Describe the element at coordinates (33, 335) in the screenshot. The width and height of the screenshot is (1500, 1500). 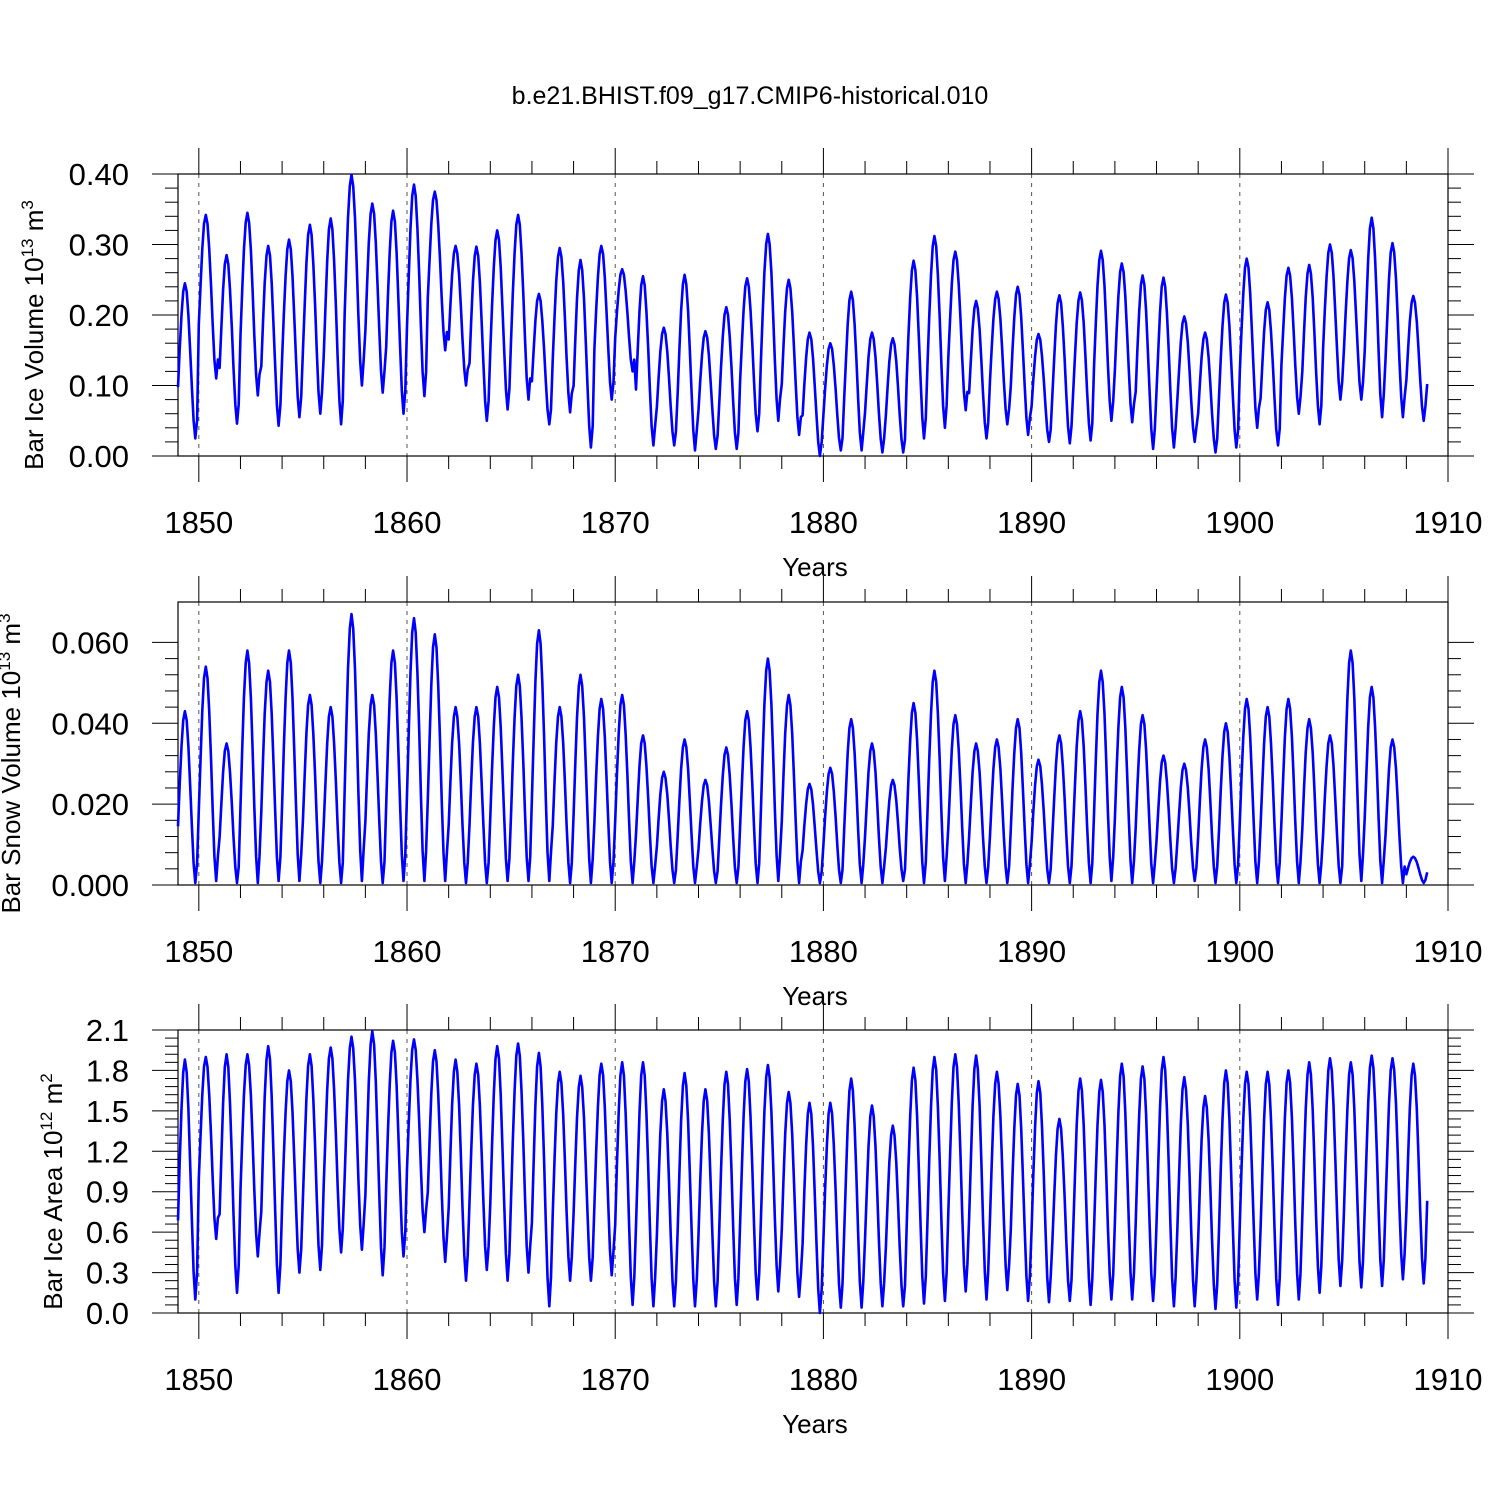
I see `y-axis-title: Bar Ice Volume 1013 m3` at that location.